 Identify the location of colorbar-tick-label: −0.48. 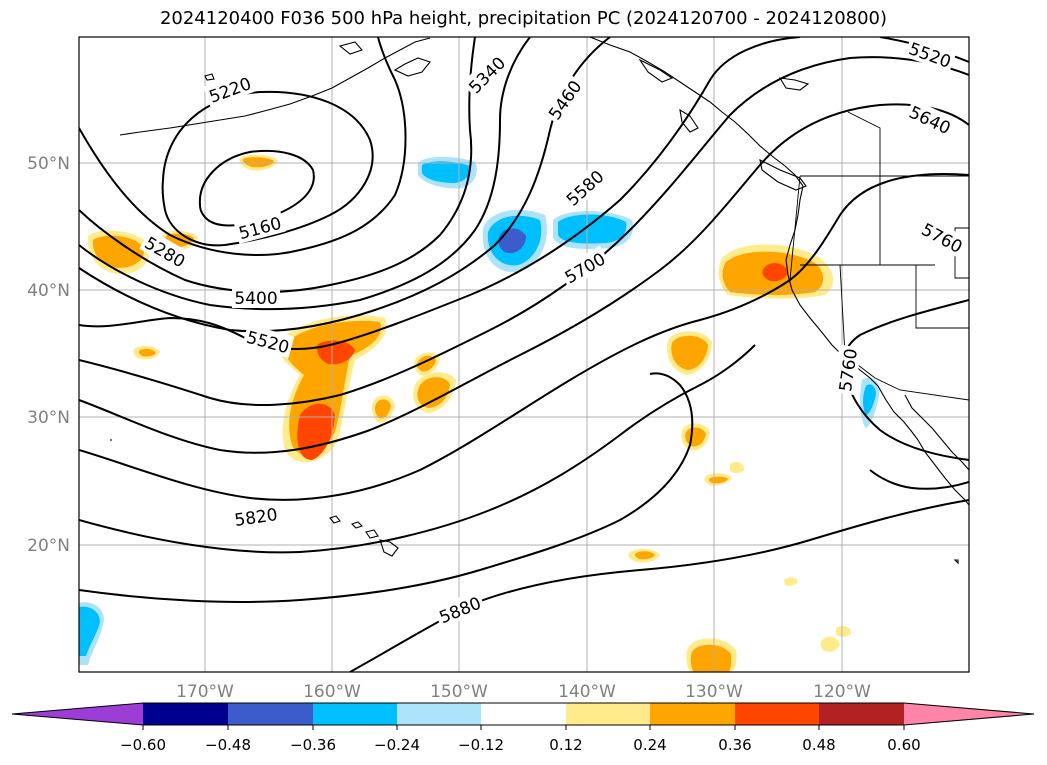
(228, 745).